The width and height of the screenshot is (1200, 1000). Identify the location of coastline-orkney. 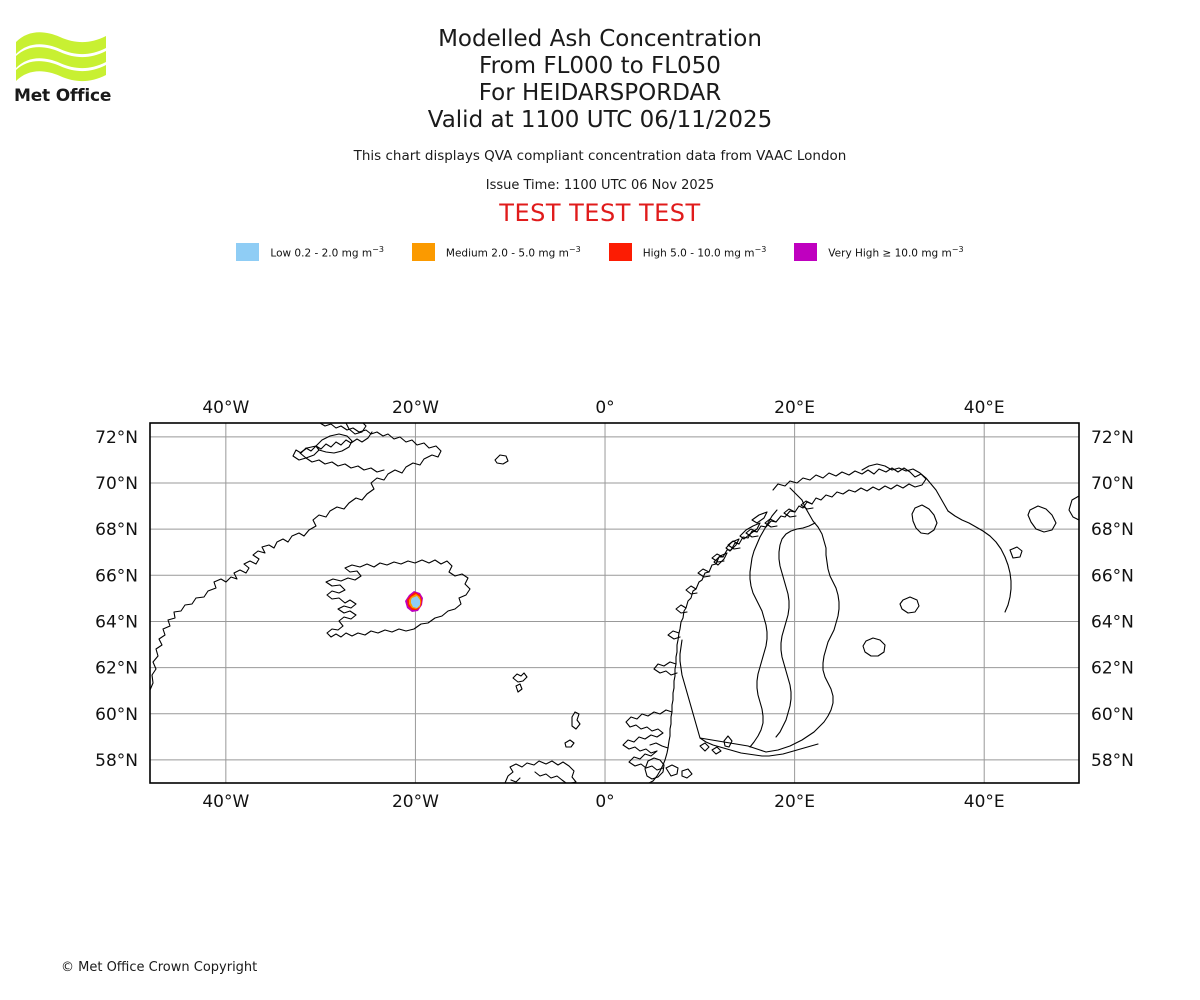
(569, 743).